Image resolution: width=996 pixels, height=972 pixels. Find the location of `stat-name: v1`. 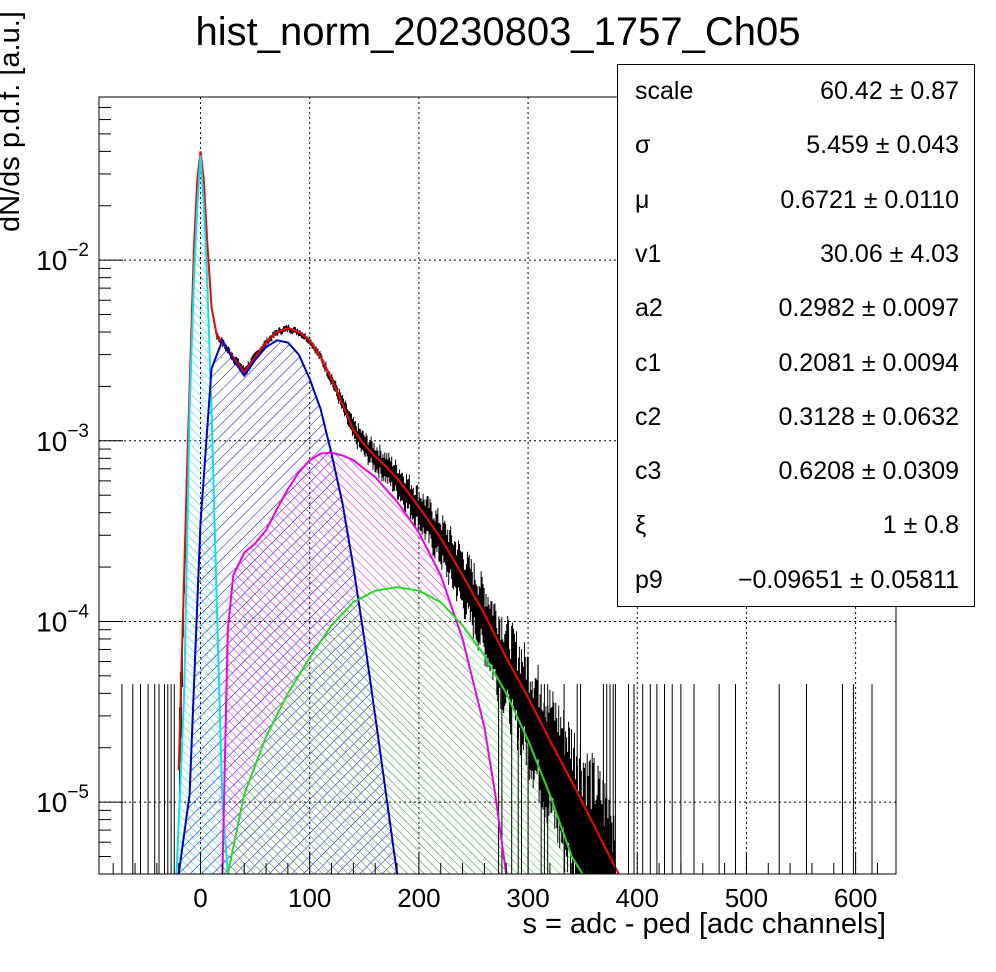

stat-name: v1 is located at coordinates (648, 253).